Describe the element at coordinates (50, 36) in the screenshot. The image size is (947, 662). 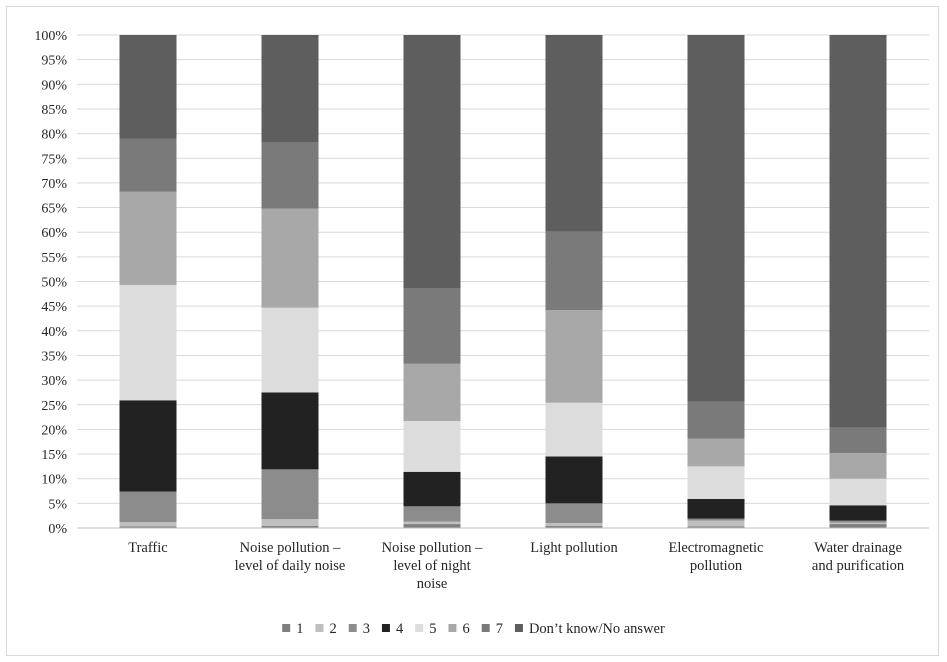
I see `y-tick-label: 100%` at that location.